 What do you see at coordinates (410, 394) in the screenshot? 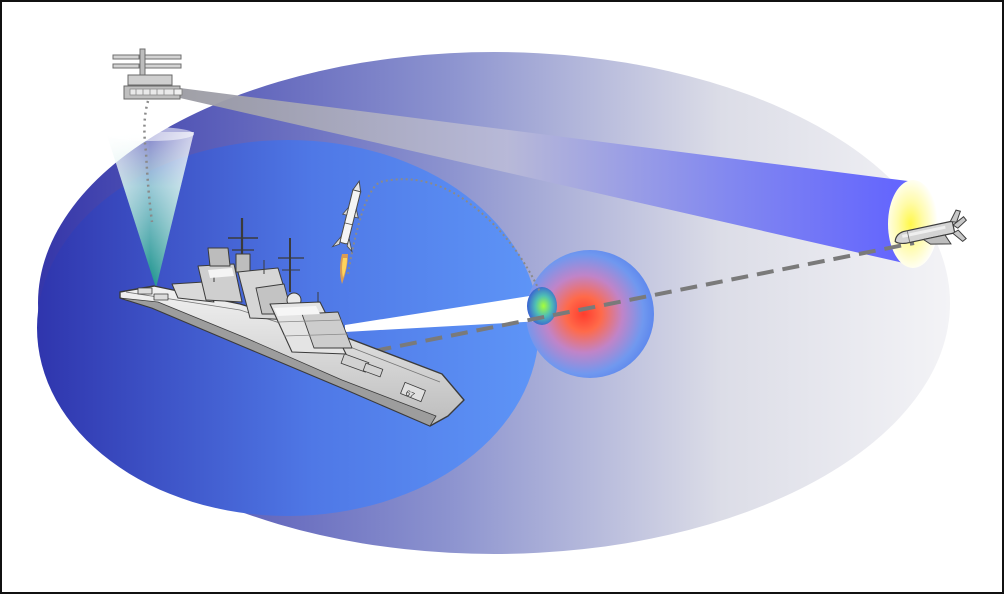
I see `svg-text: 67` at bounding box center [410, 394].